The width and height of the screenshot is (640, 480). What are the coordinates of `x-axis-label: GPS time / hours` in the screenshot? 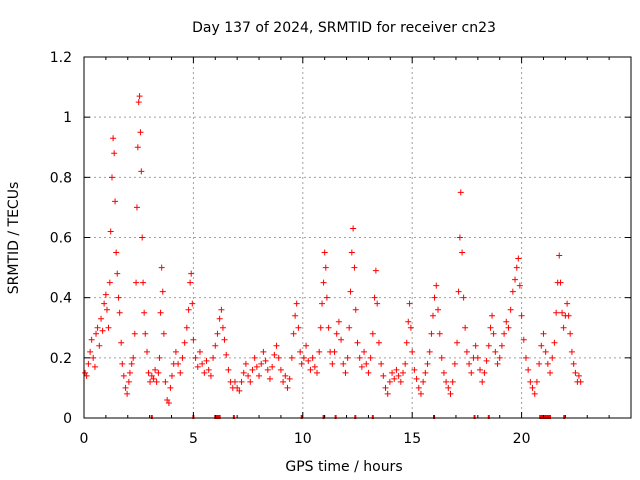 It's located at (343, 467).